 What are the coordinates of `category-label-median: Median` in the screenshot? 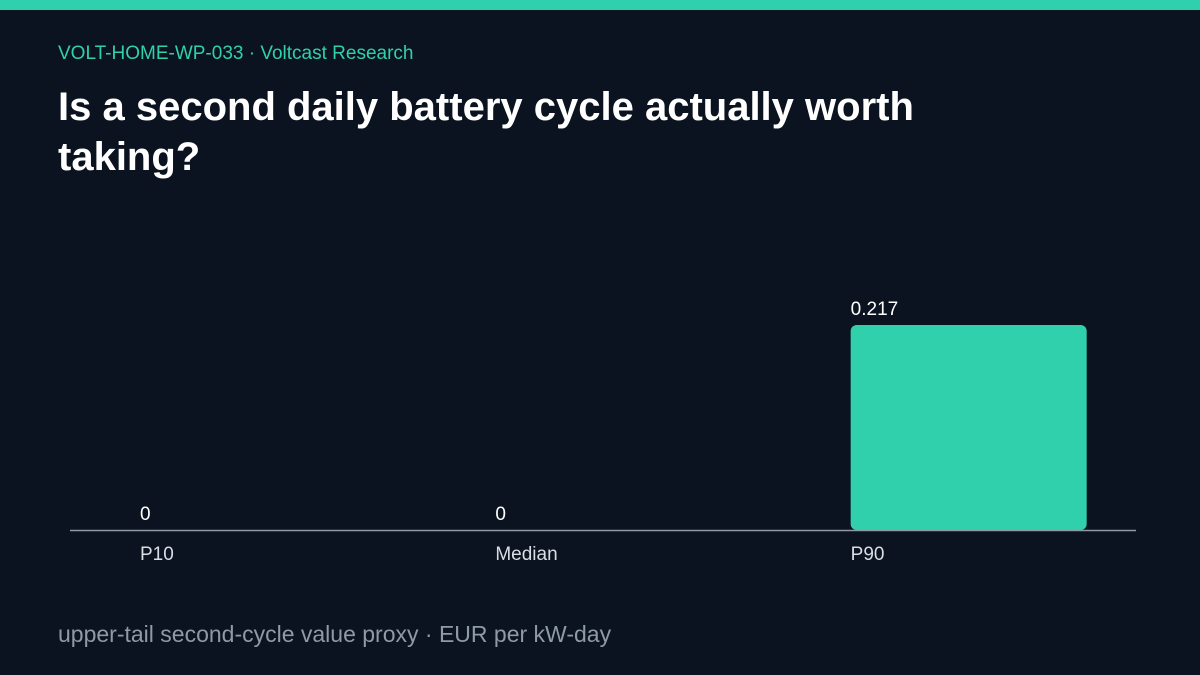 It's located at (526, 554).